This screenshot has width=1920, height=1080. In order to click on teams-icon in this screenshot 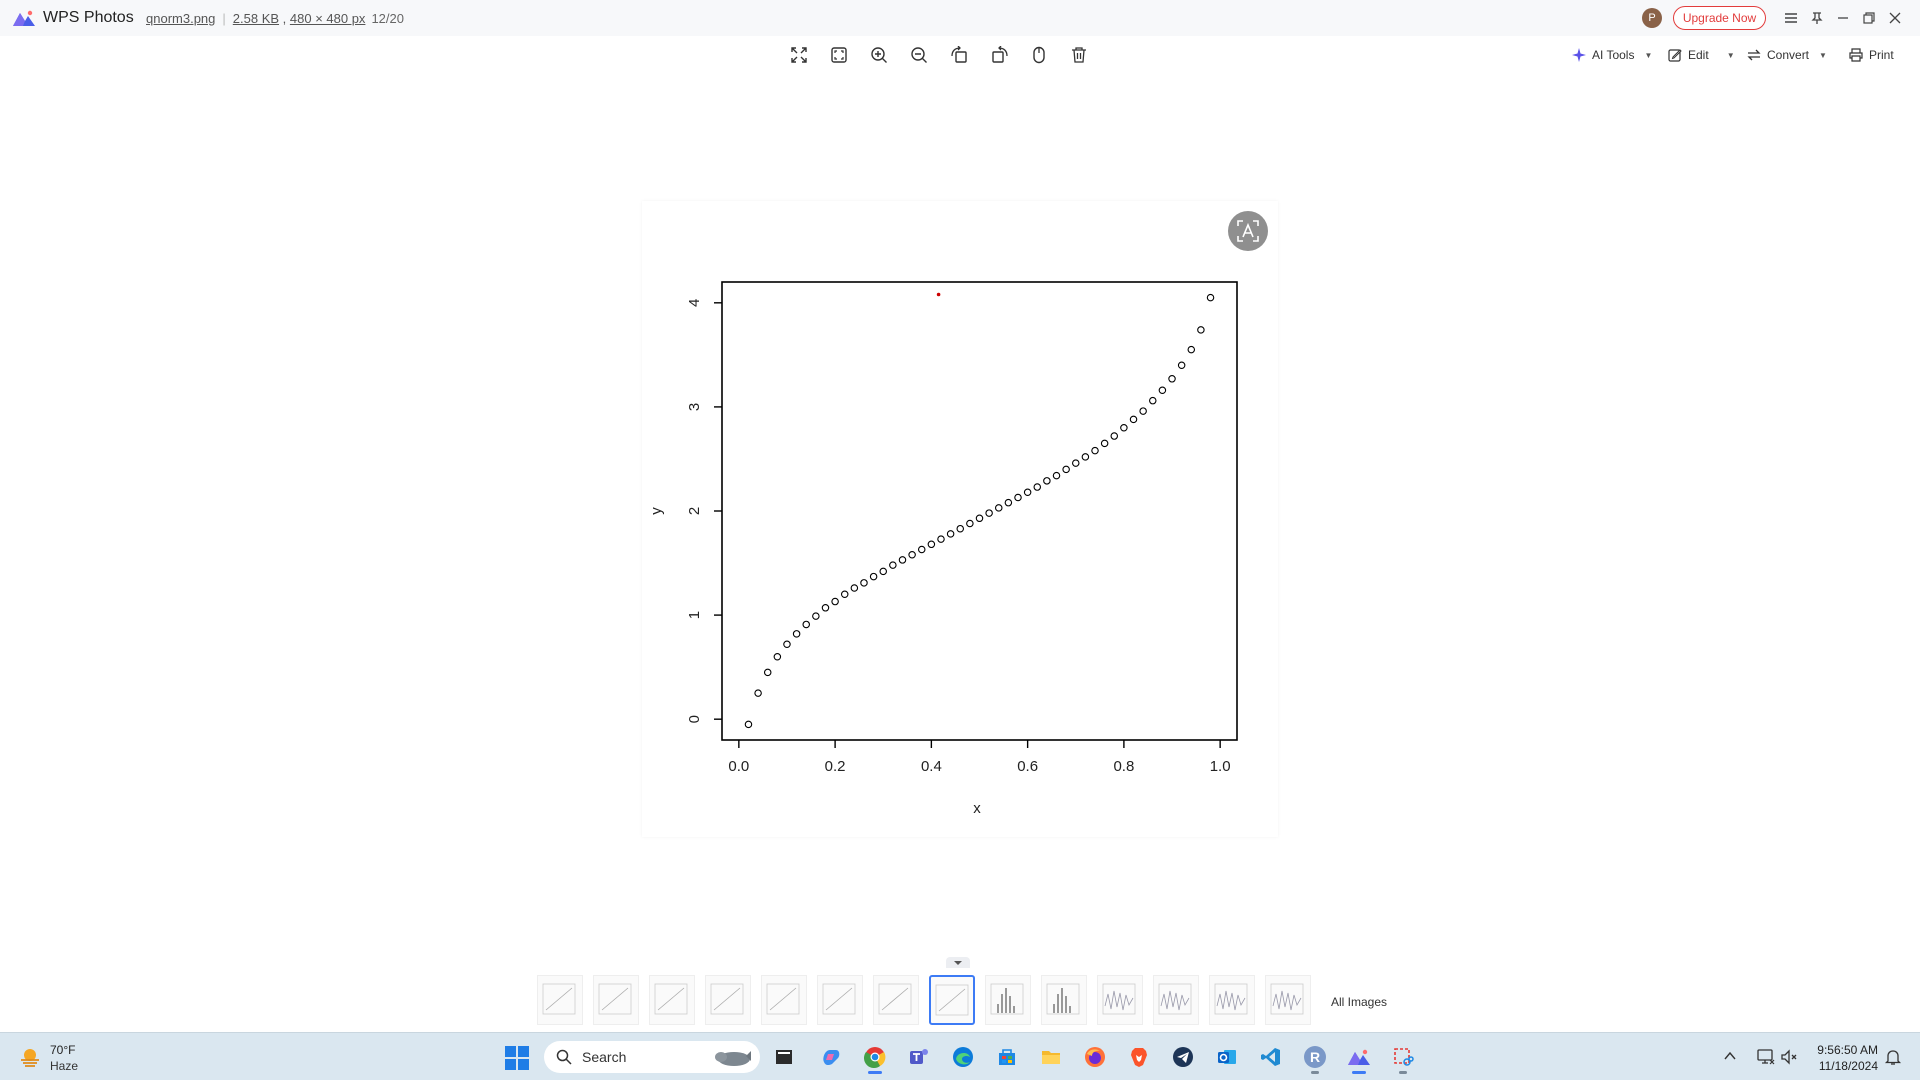, I will do `click(919, 1056)`.